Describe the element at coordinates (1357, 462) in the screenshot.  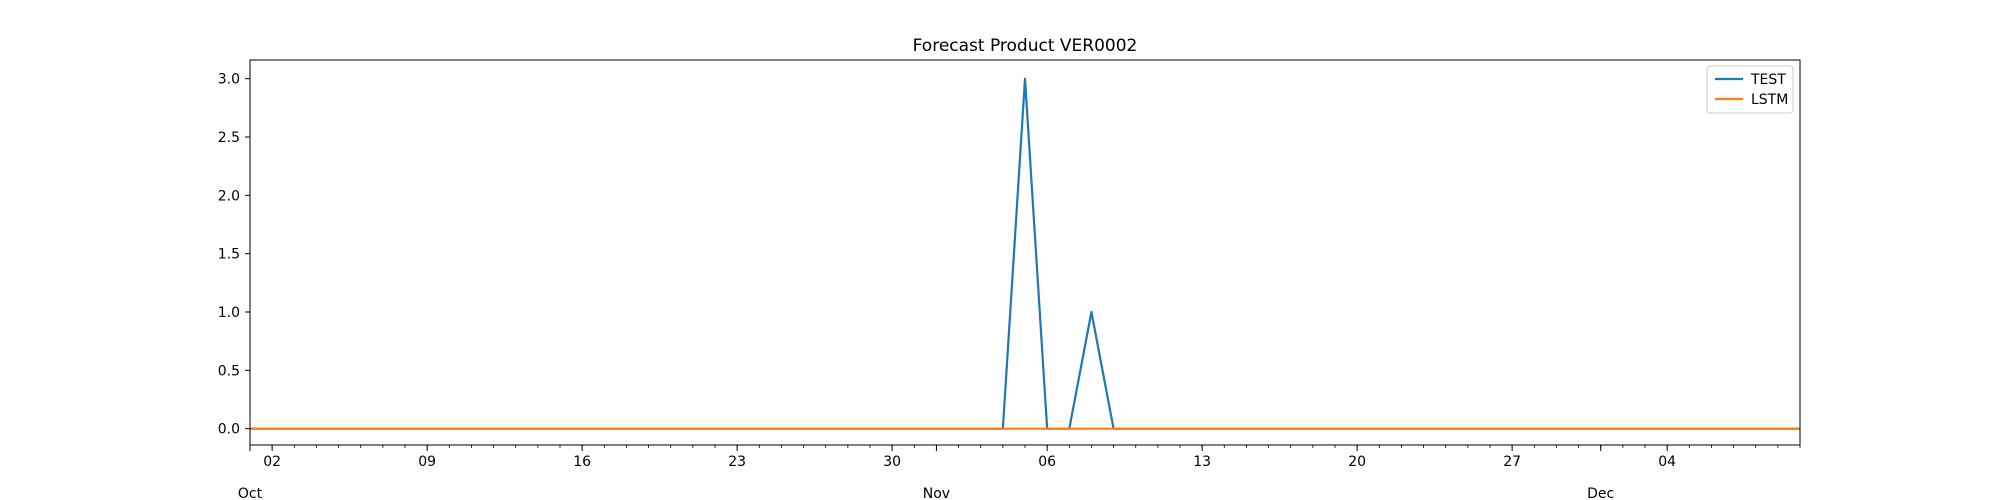
I see `x-tick-label: 20` at that location.